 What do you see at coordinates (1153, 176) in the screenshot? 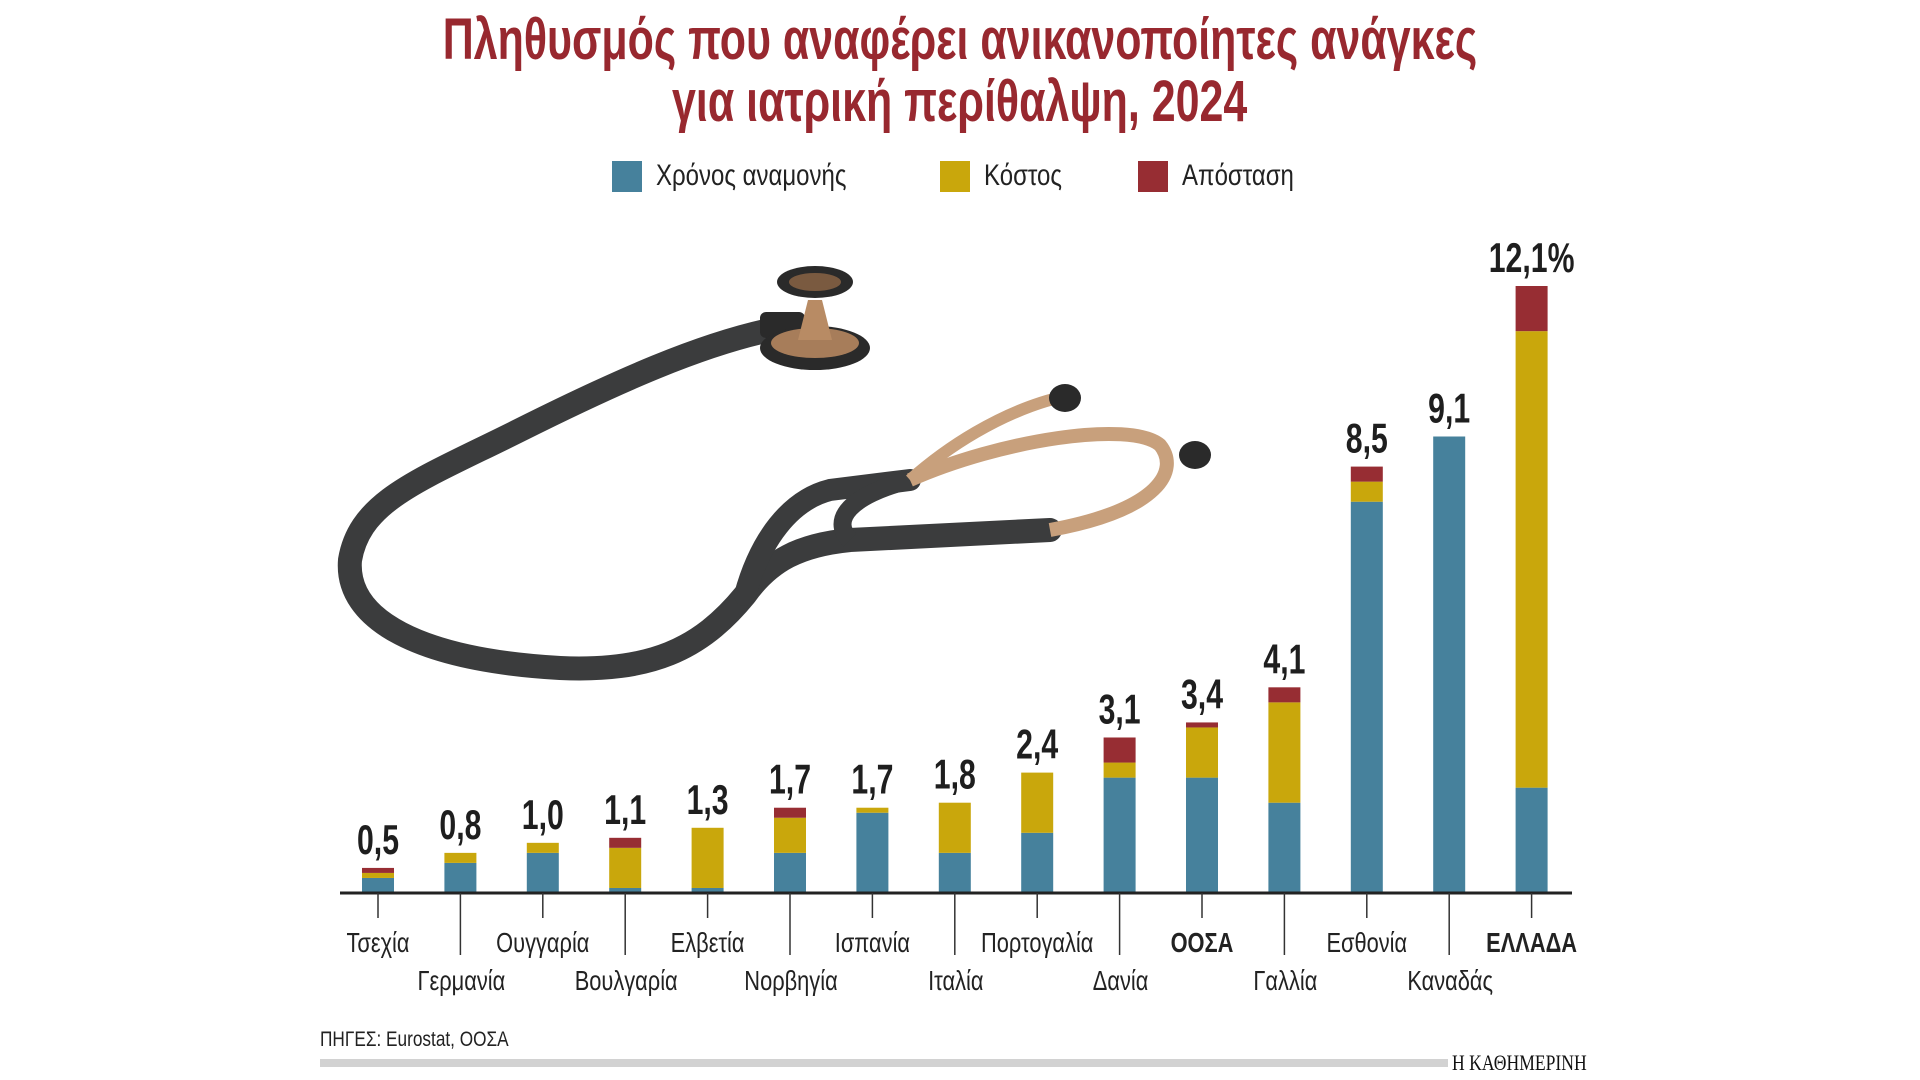
I see `legend-swatch-distance` at bounding box center [1153, 176].